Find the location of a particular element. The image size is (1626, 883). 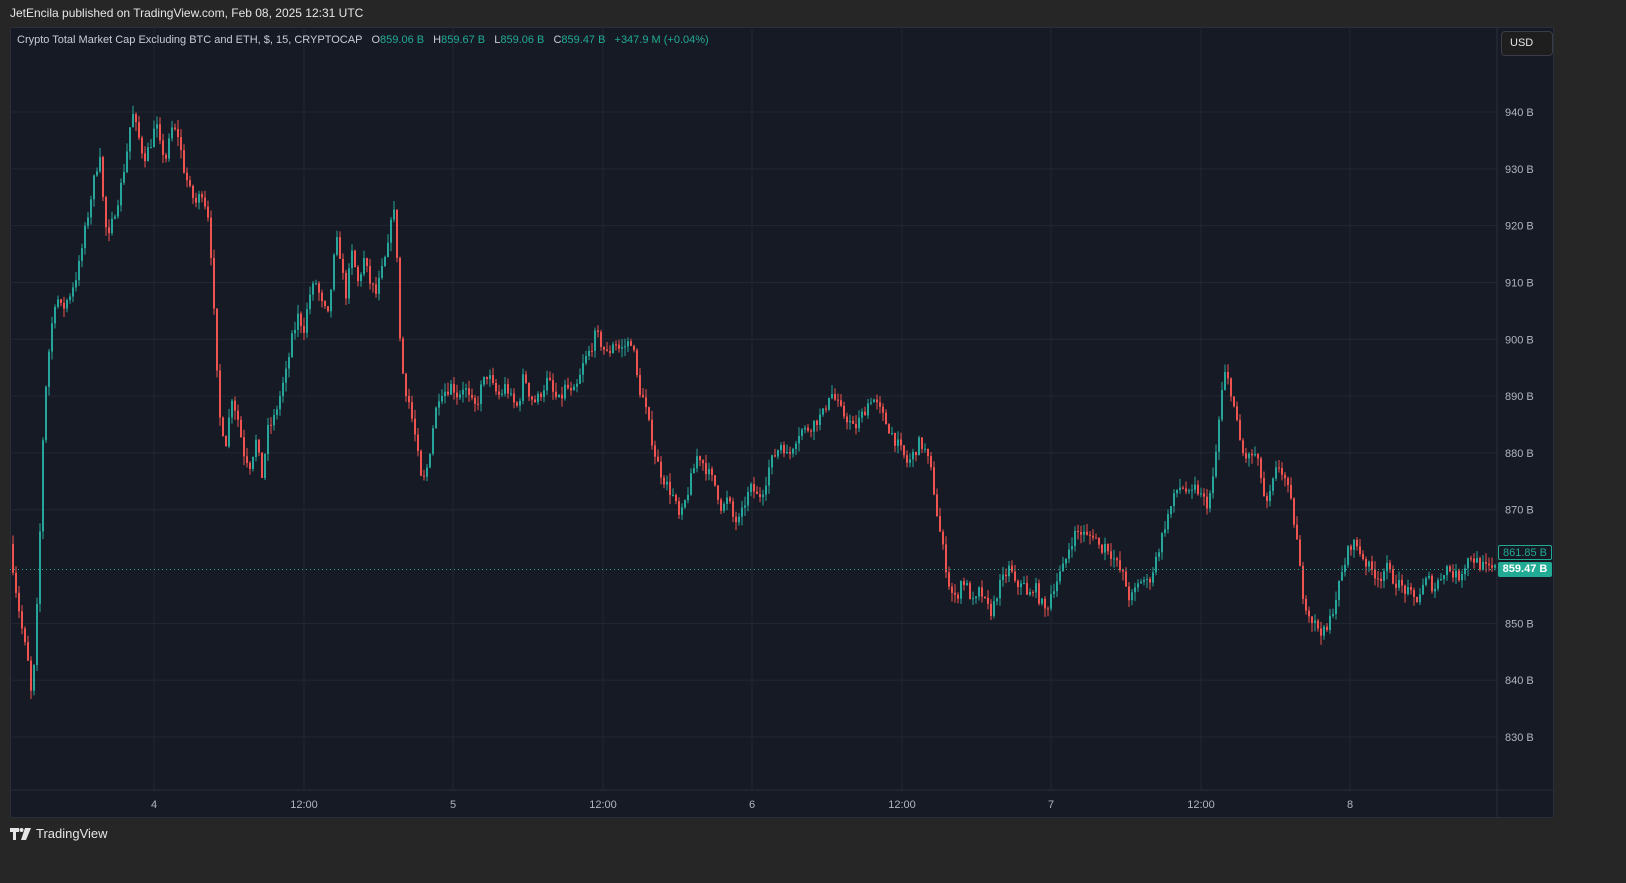

svg-text: 4 is located at coordinates (154, 805).